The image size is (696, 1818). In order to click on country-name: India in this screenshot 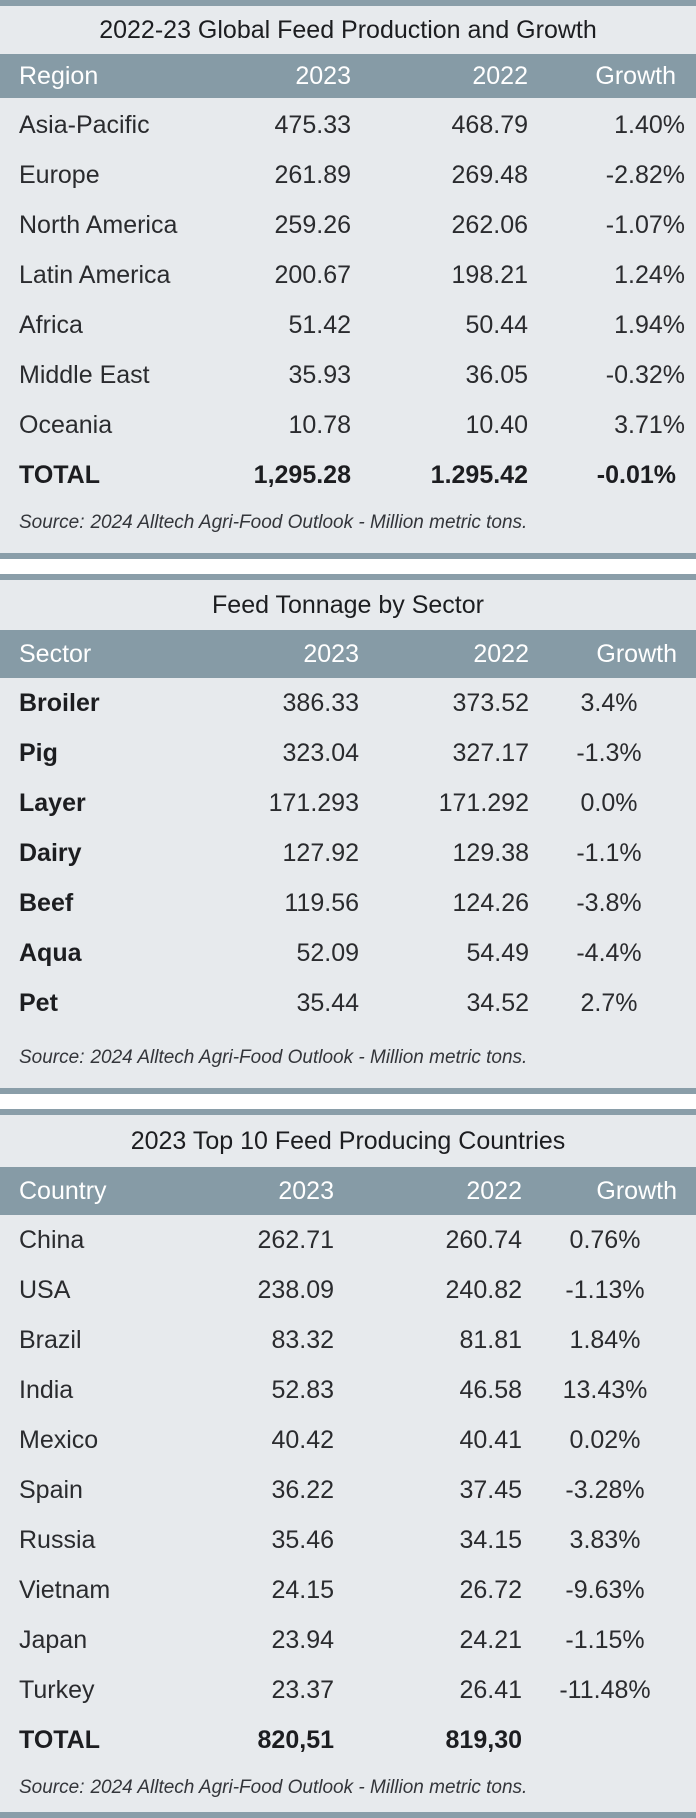, I will do `click(46, 1389)`.